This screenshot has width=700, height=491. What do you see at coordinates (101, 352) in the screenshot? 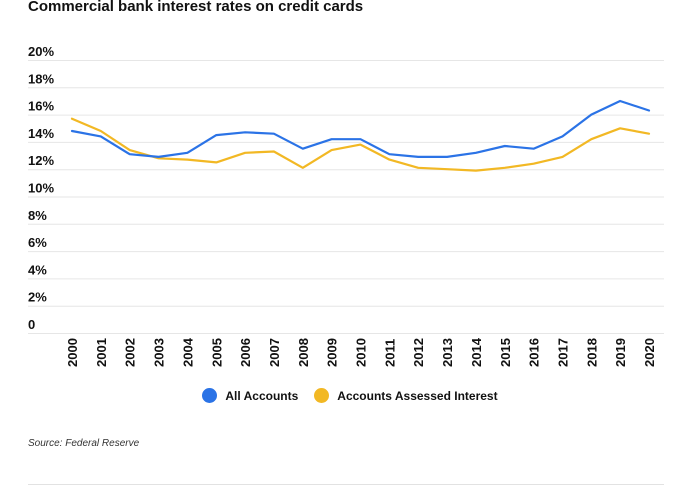
I see `x-tick-label: 2001` at bounding box center [101, 352].